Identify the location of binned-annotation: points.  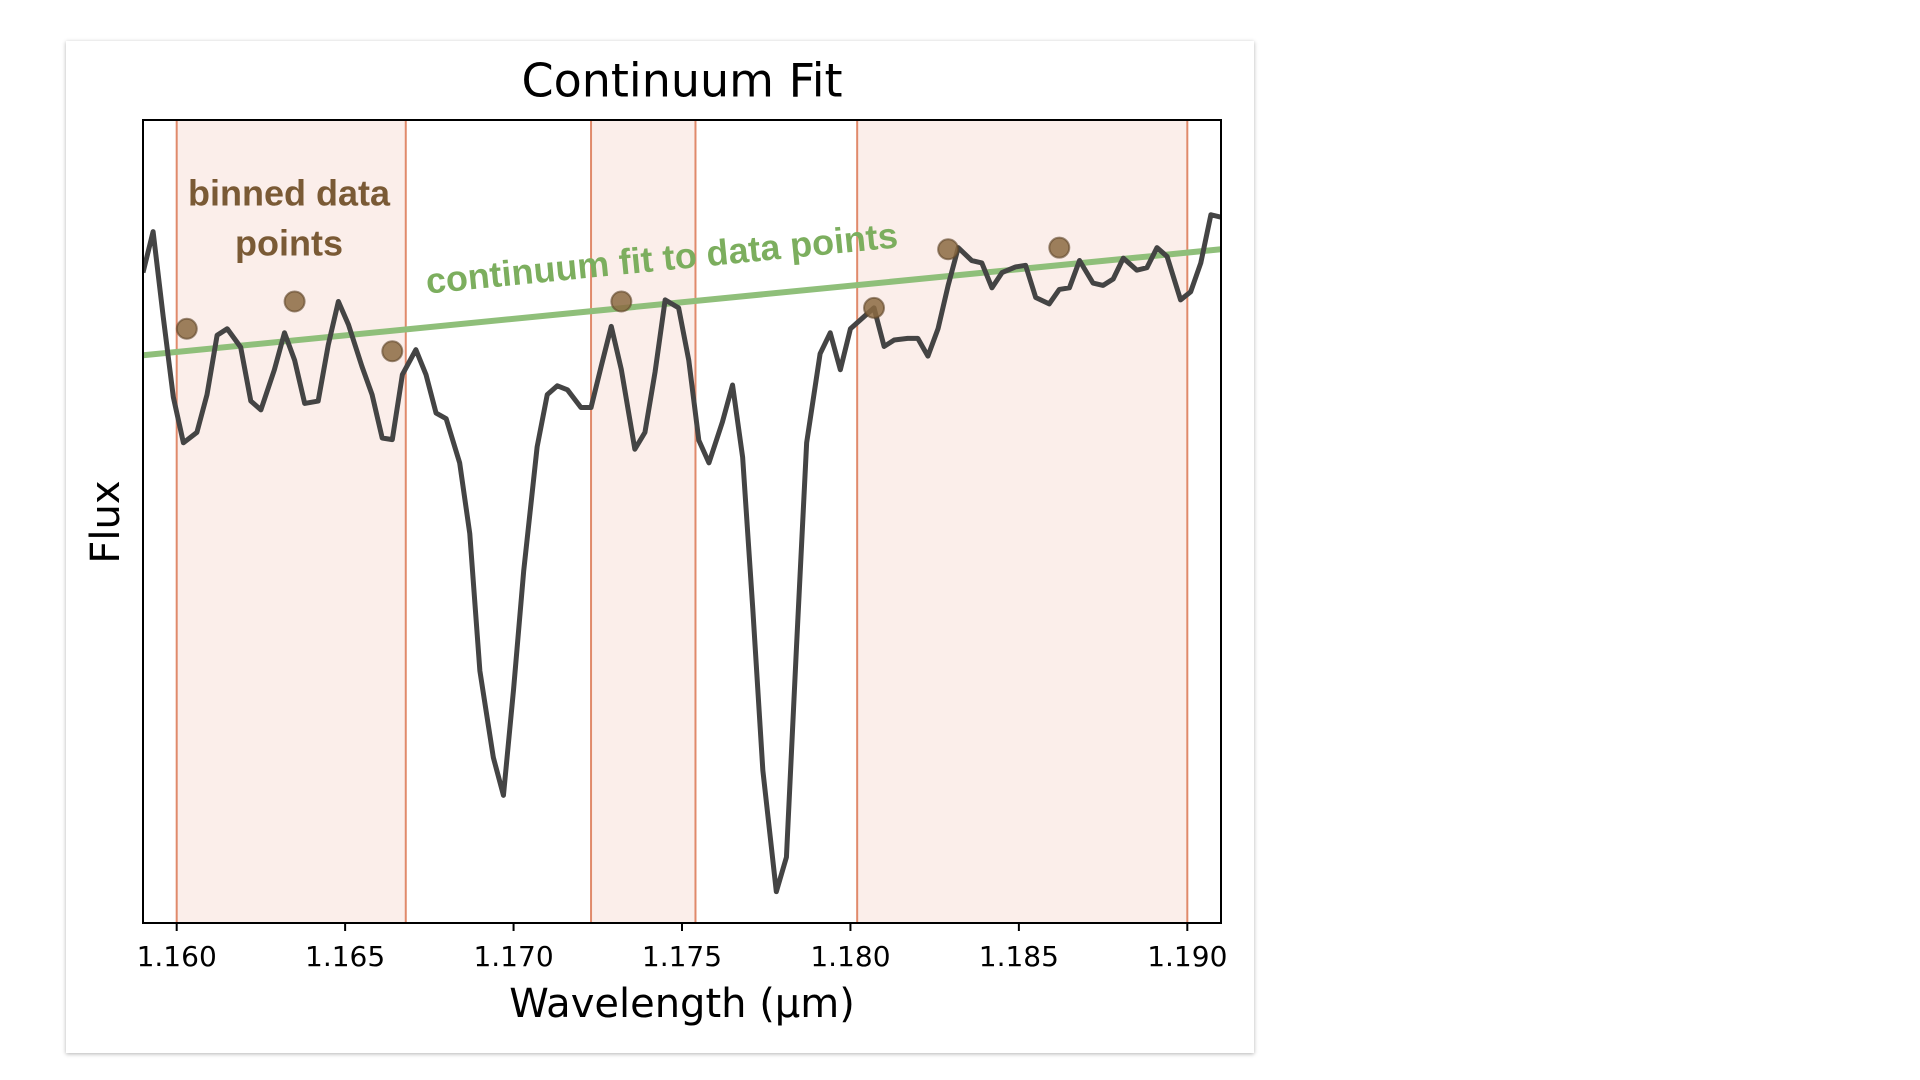
(289, 243).